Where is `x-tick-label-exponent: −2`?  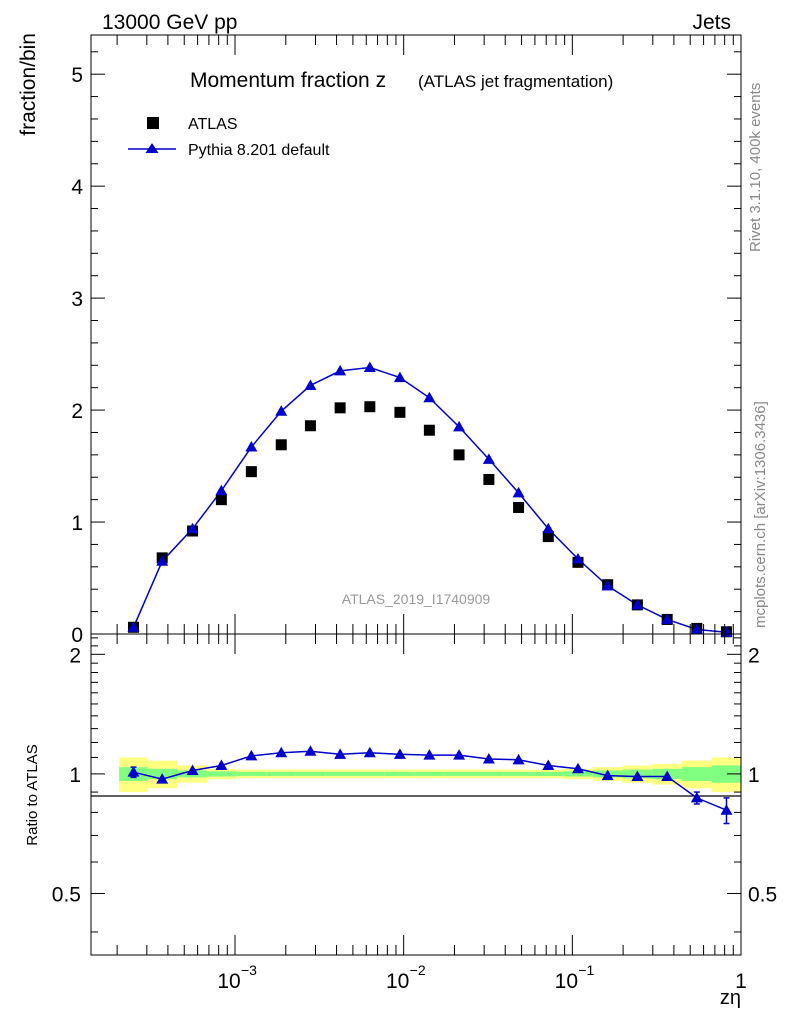
x-tick-label-exponent: −2 is located at coordinates (418, 970).